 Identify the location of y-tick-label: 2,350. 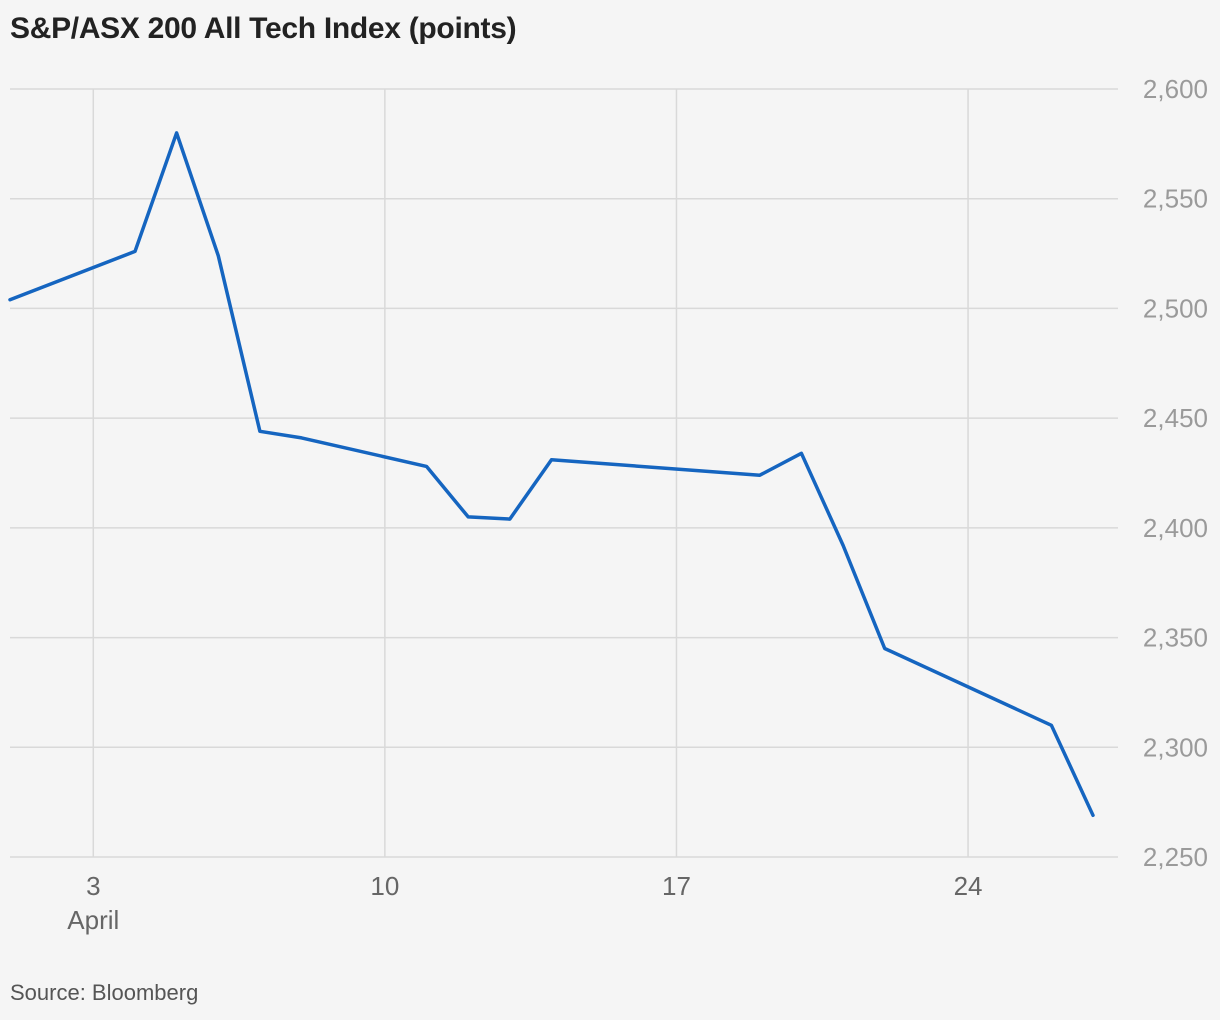
(1175, 638).